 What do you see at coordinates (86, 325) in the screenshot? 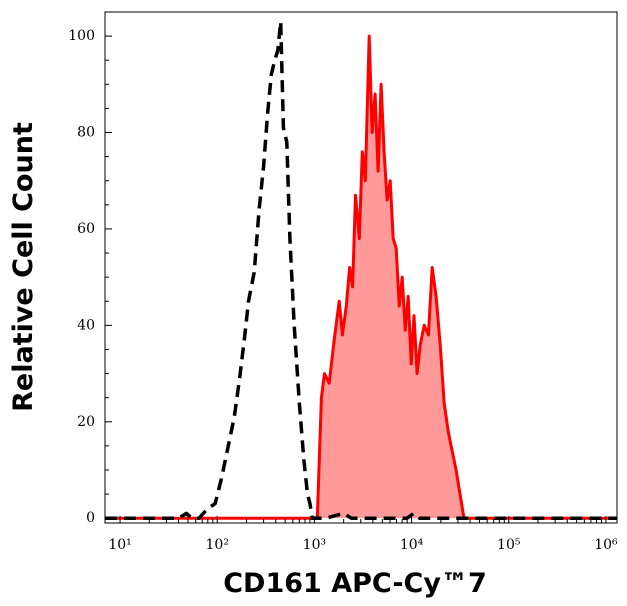
I see `y-tick-label: 40` at bounding box center [86, 325].